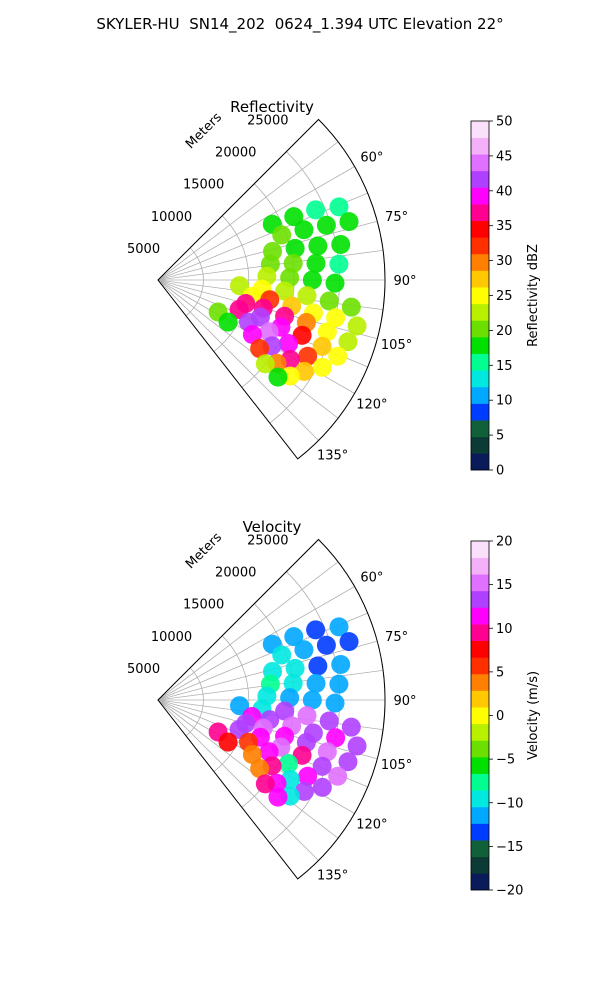  I want to click on colorbar-tick-label: 15, so click(504, 585).